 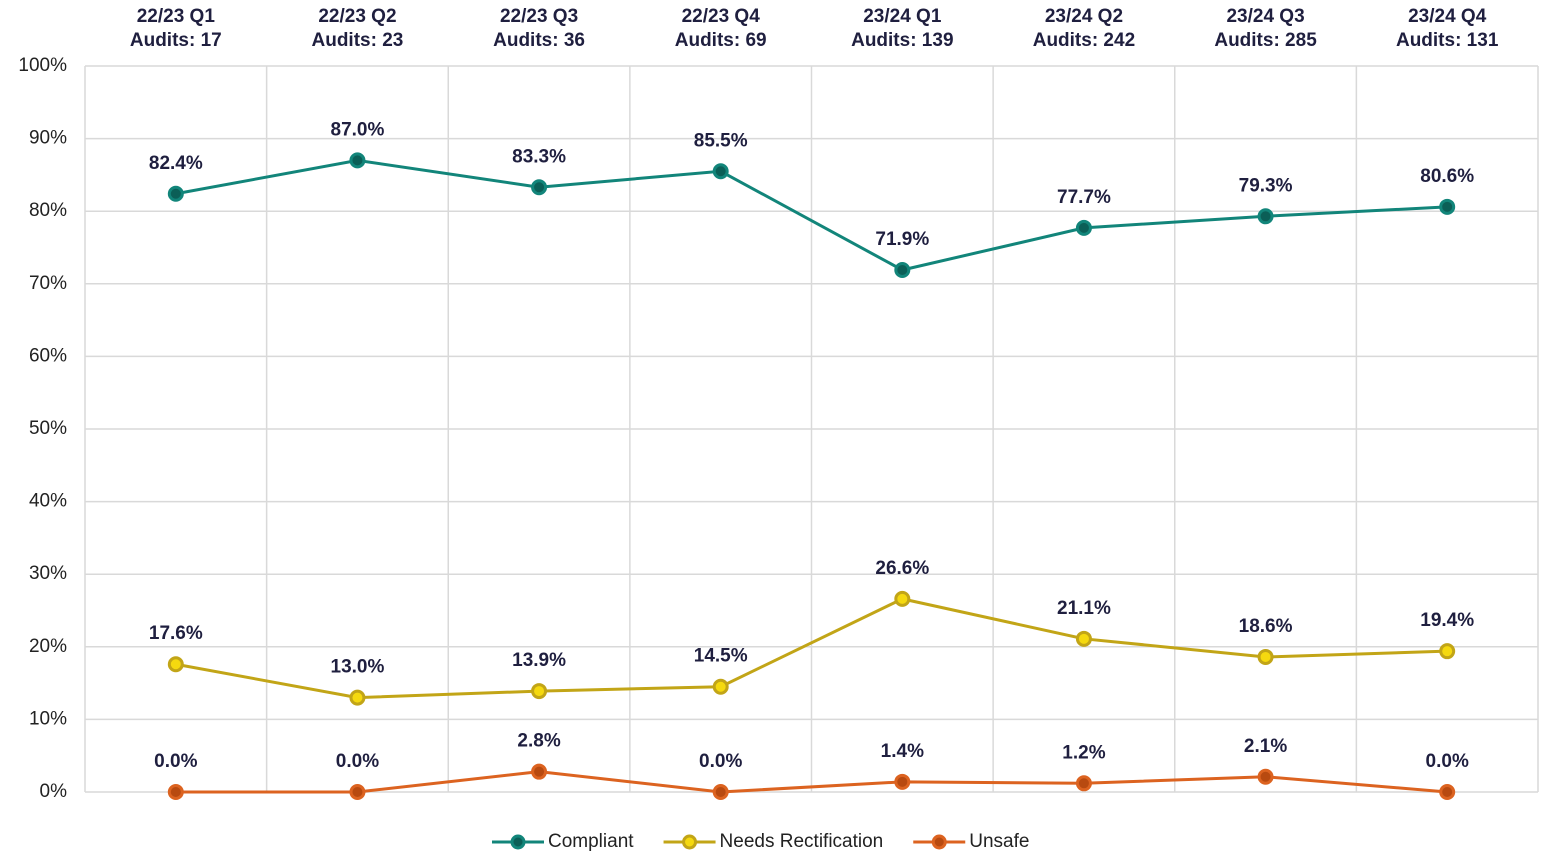 I want to click on y-tick-label: 100%, so click(x=42, y=65).